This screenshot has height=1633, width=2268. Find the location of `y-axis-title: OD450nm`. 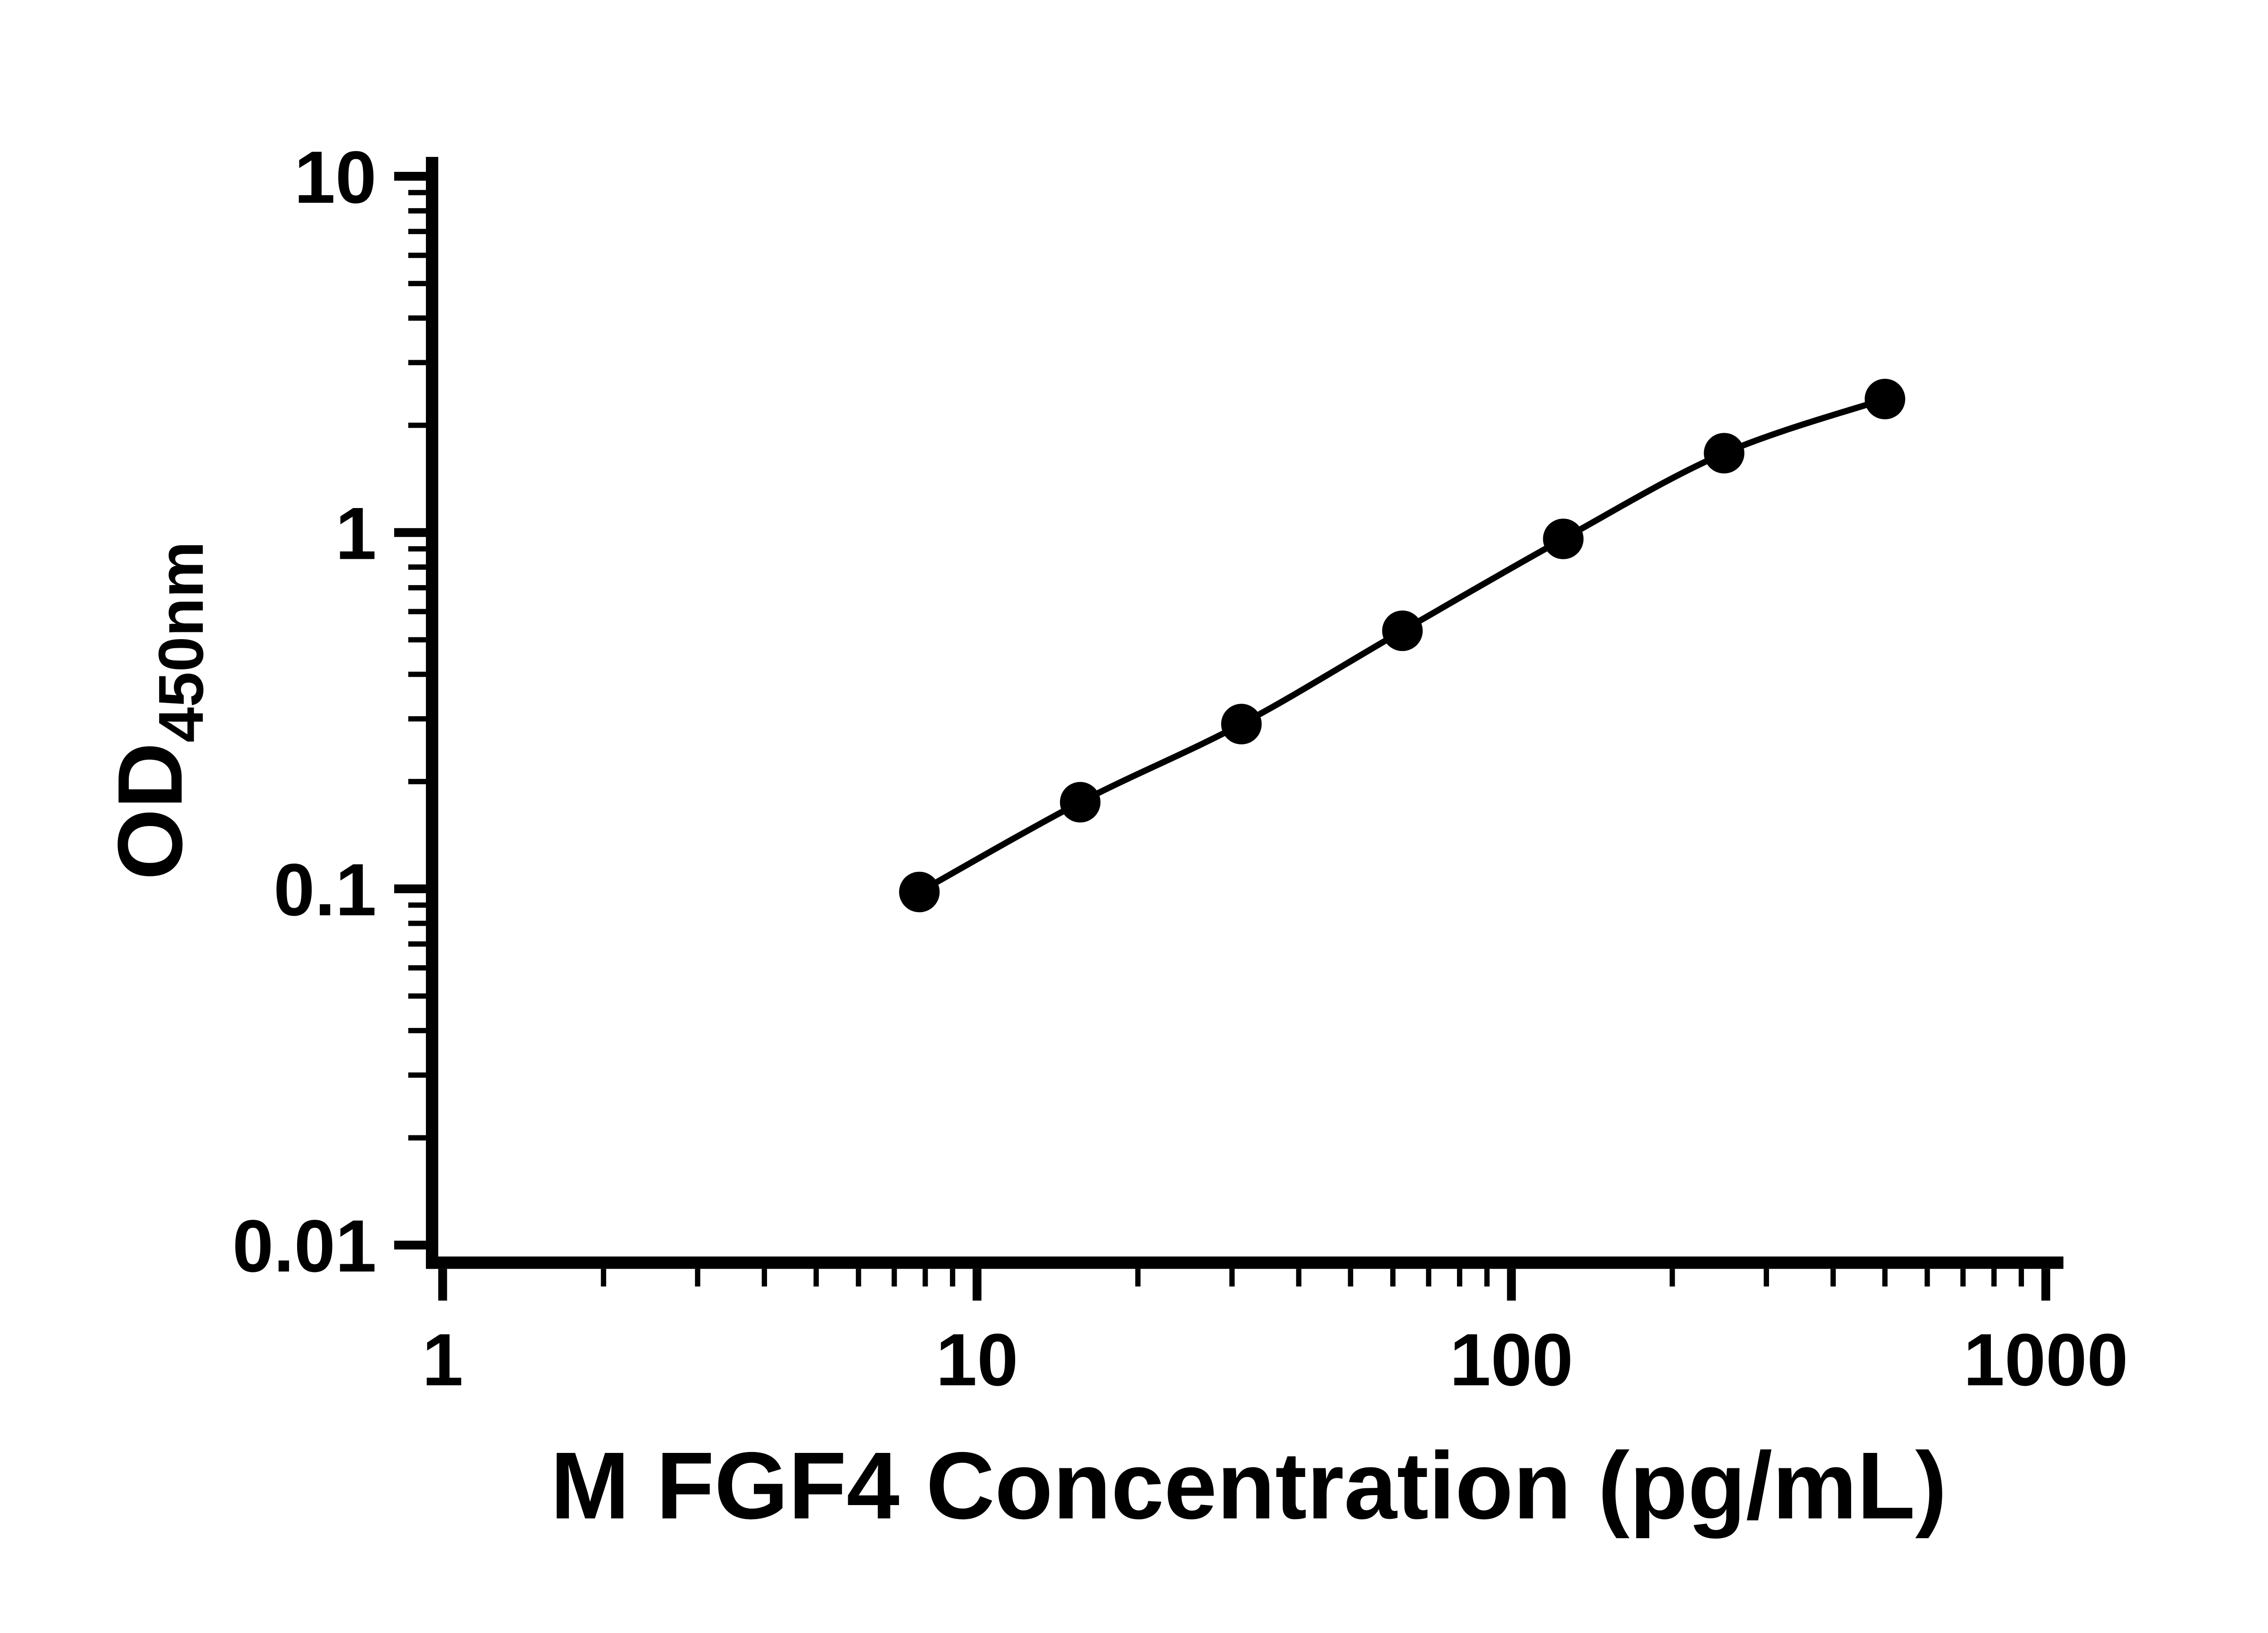

y-axis-title: OD450nm is located at coordinates (157, 710).